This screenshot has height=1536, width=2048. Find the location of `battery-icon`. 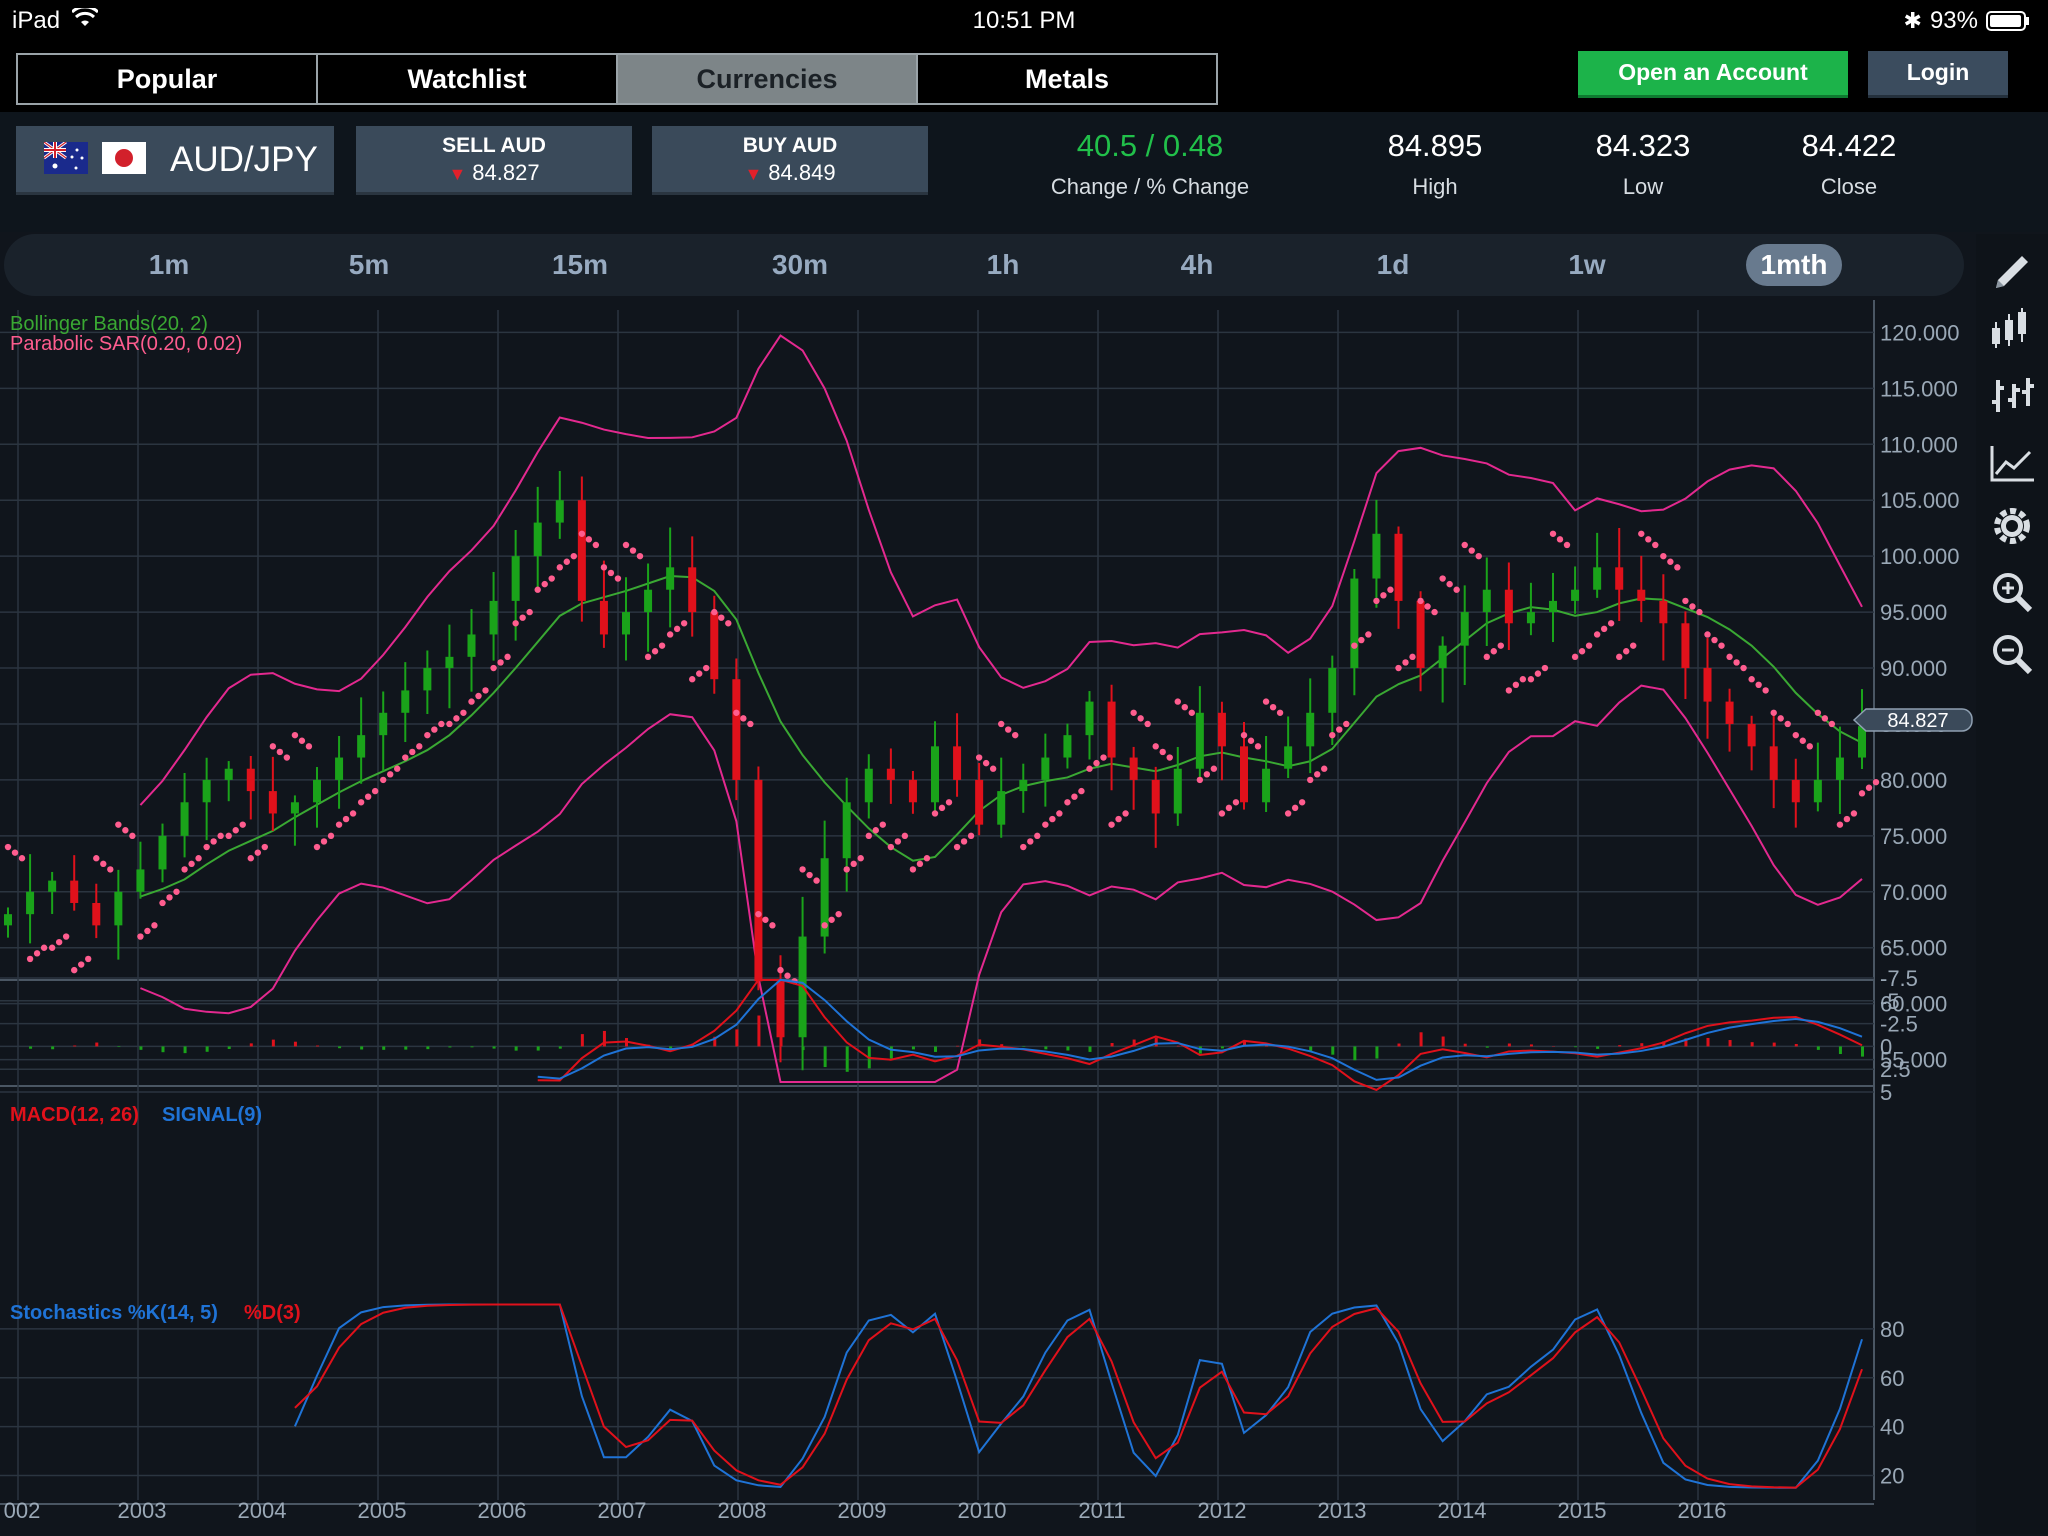

battery-icon is located at coordinates (2007, 21).